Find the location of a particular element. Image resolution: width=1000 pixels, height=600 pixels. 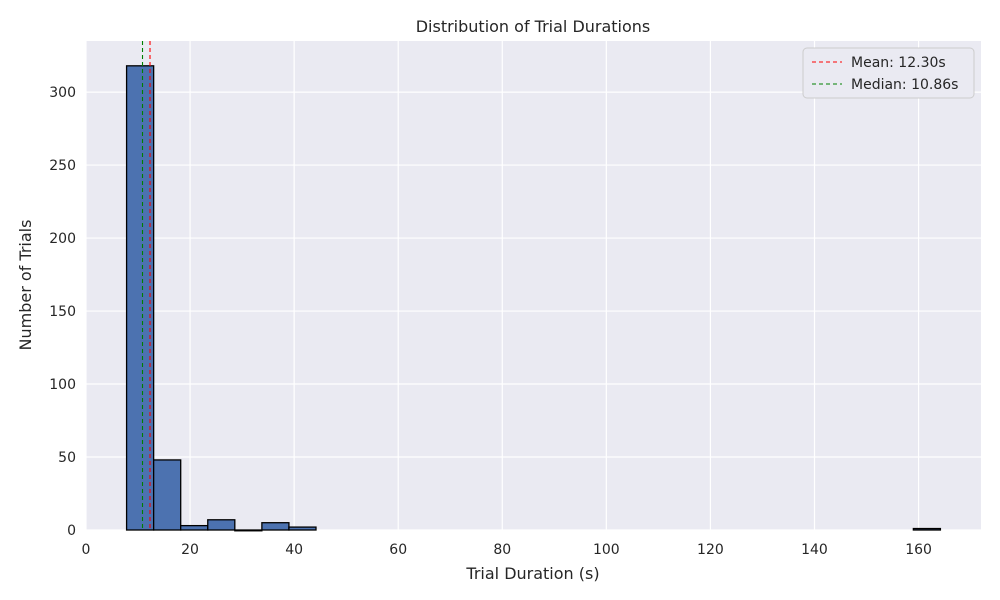

reference-lines is located at coordinates (146, 285).